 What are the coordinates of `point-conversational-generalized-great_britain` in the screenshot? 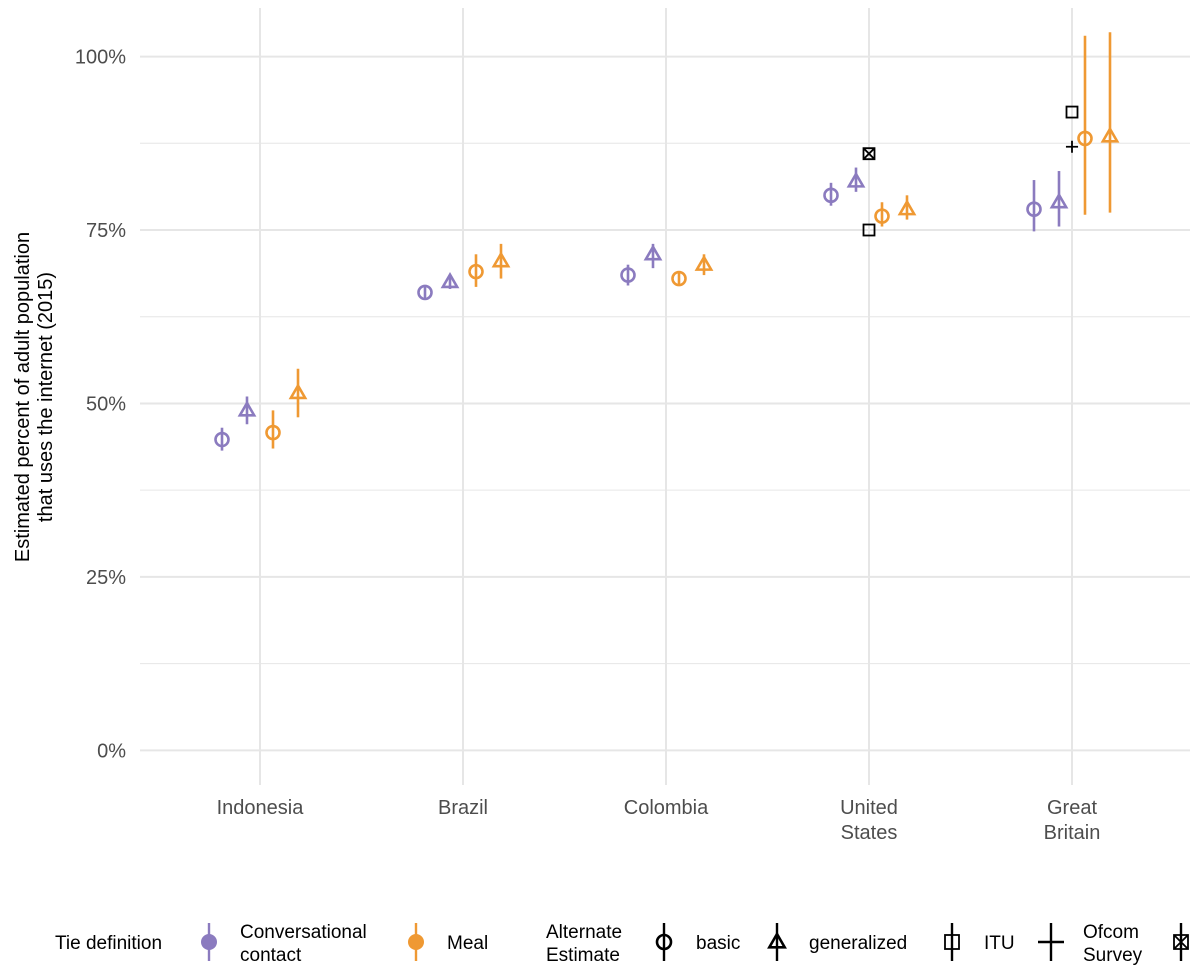 It's located at (1059, 200).